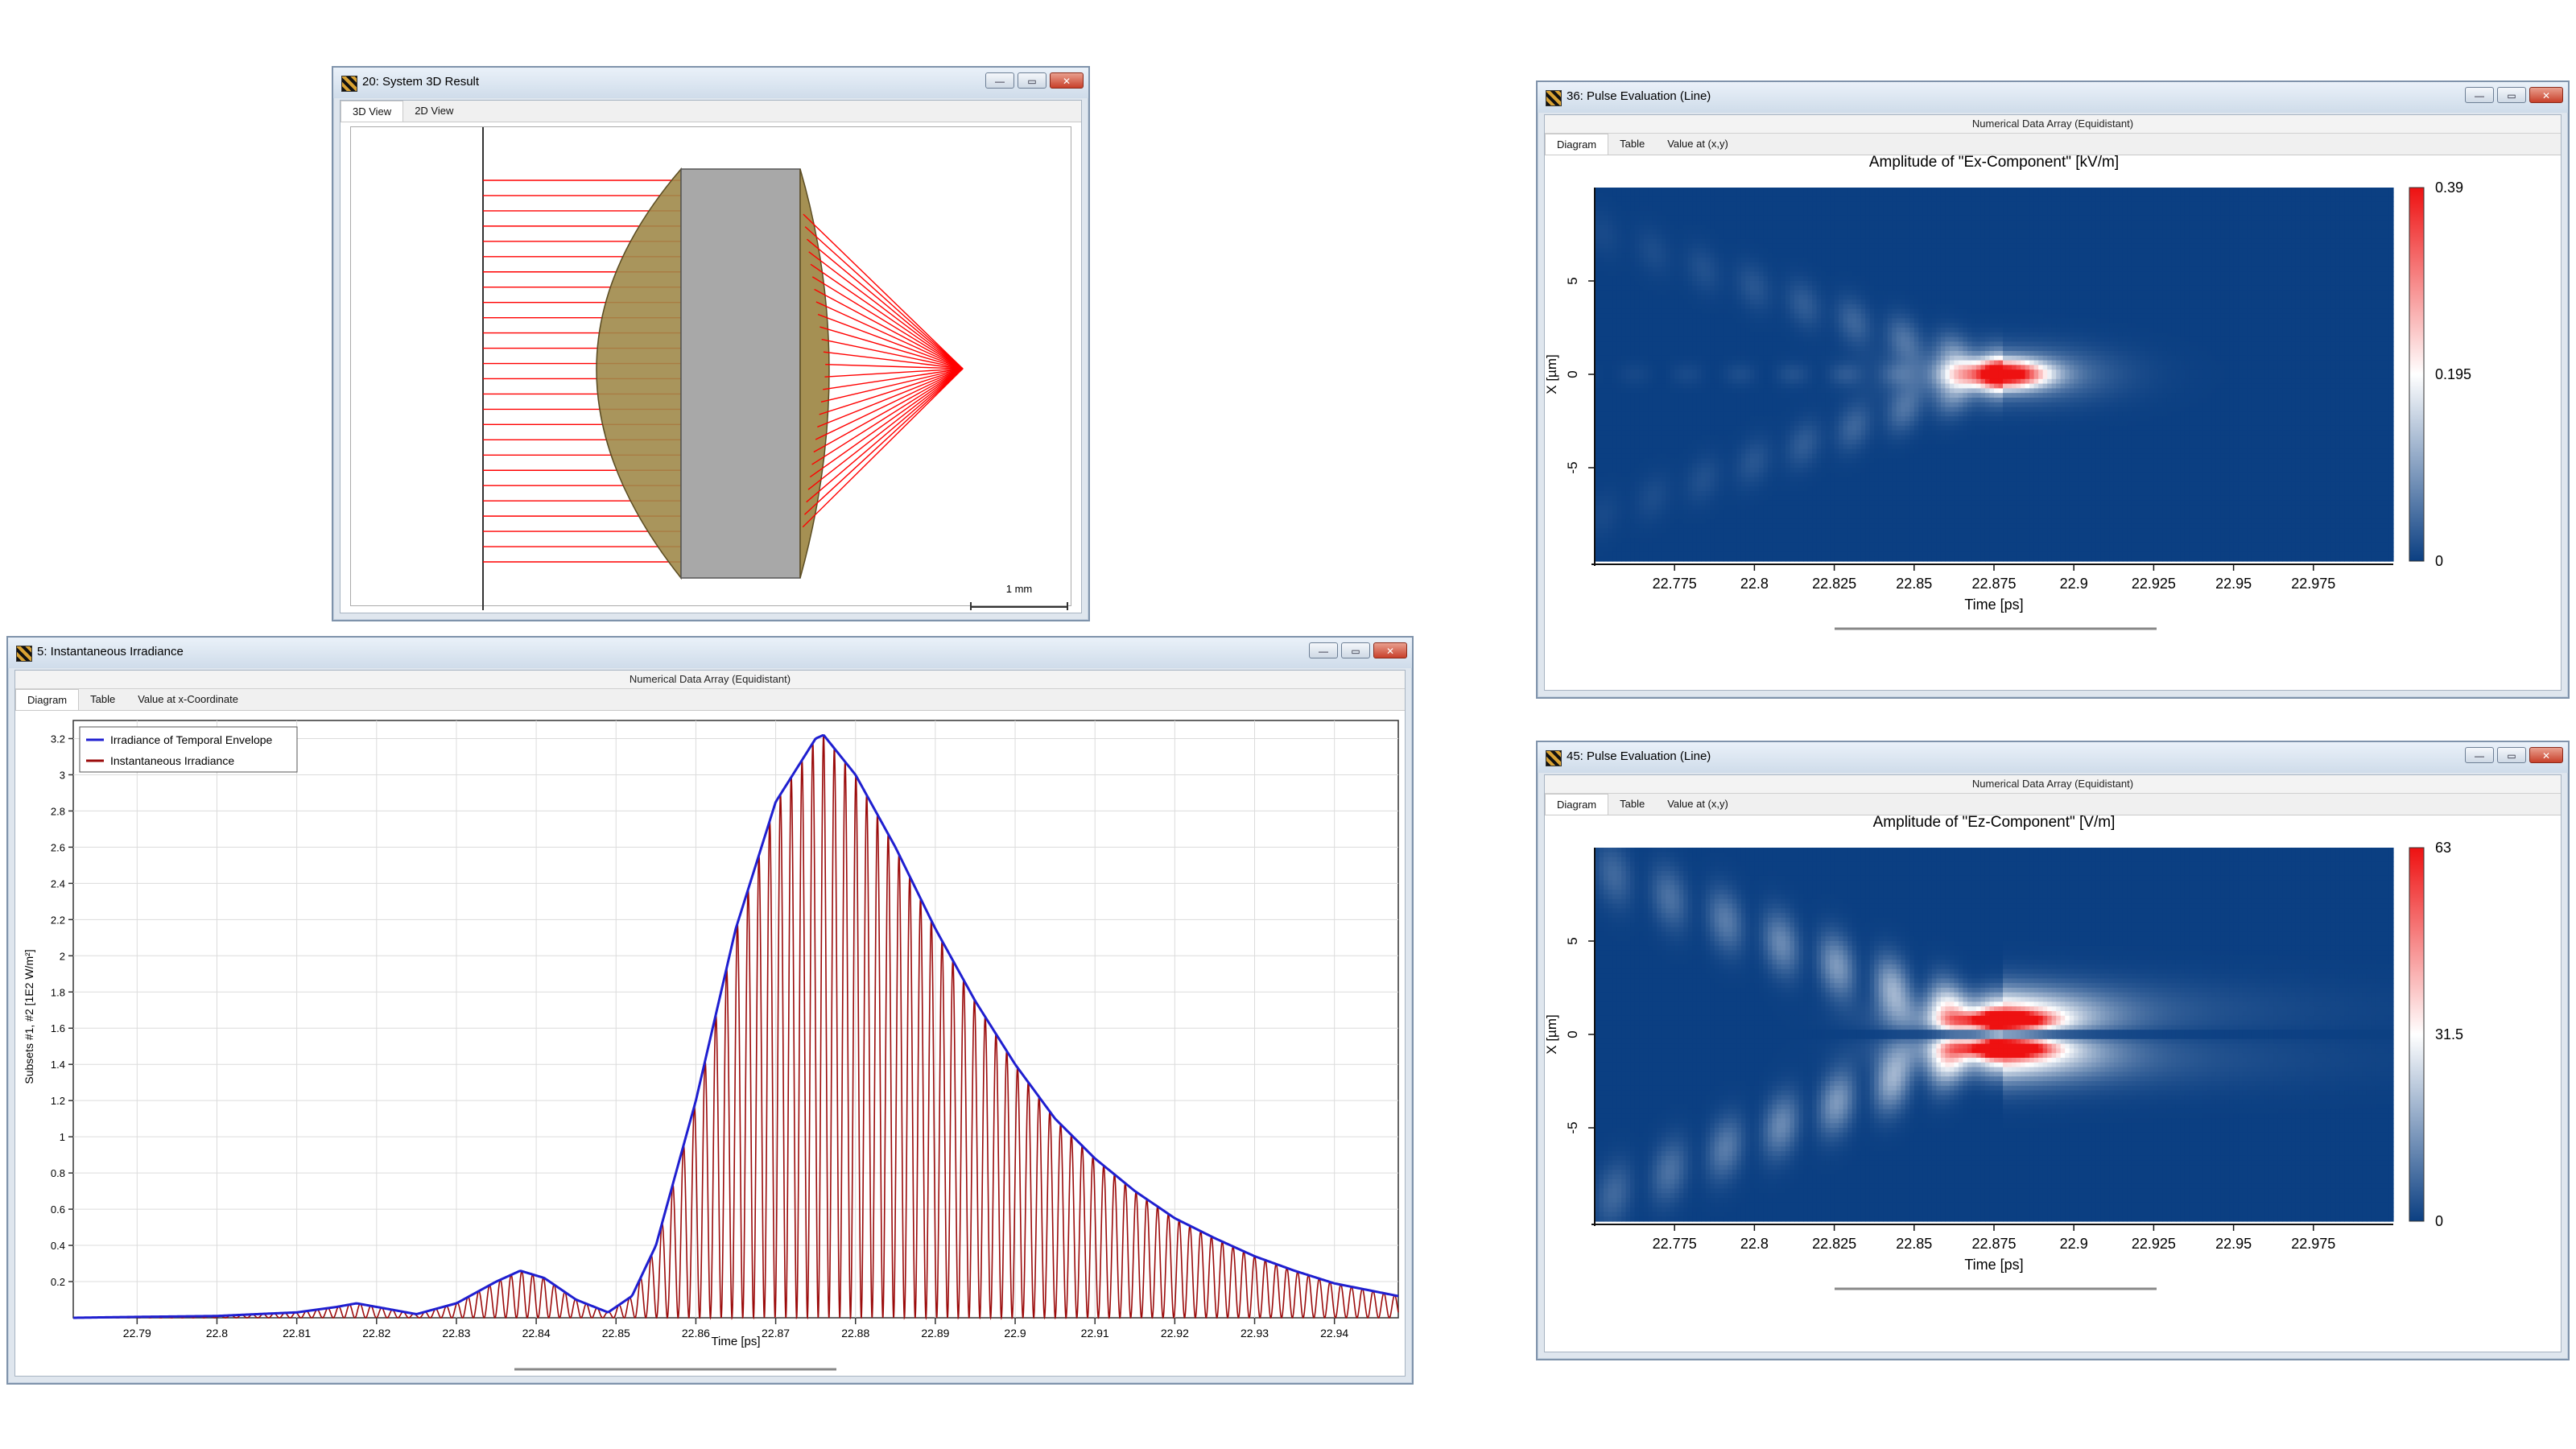 The image size is (2576, 1449). I want to click on 3d-view-panel: 1 mm, so click(710, 368).